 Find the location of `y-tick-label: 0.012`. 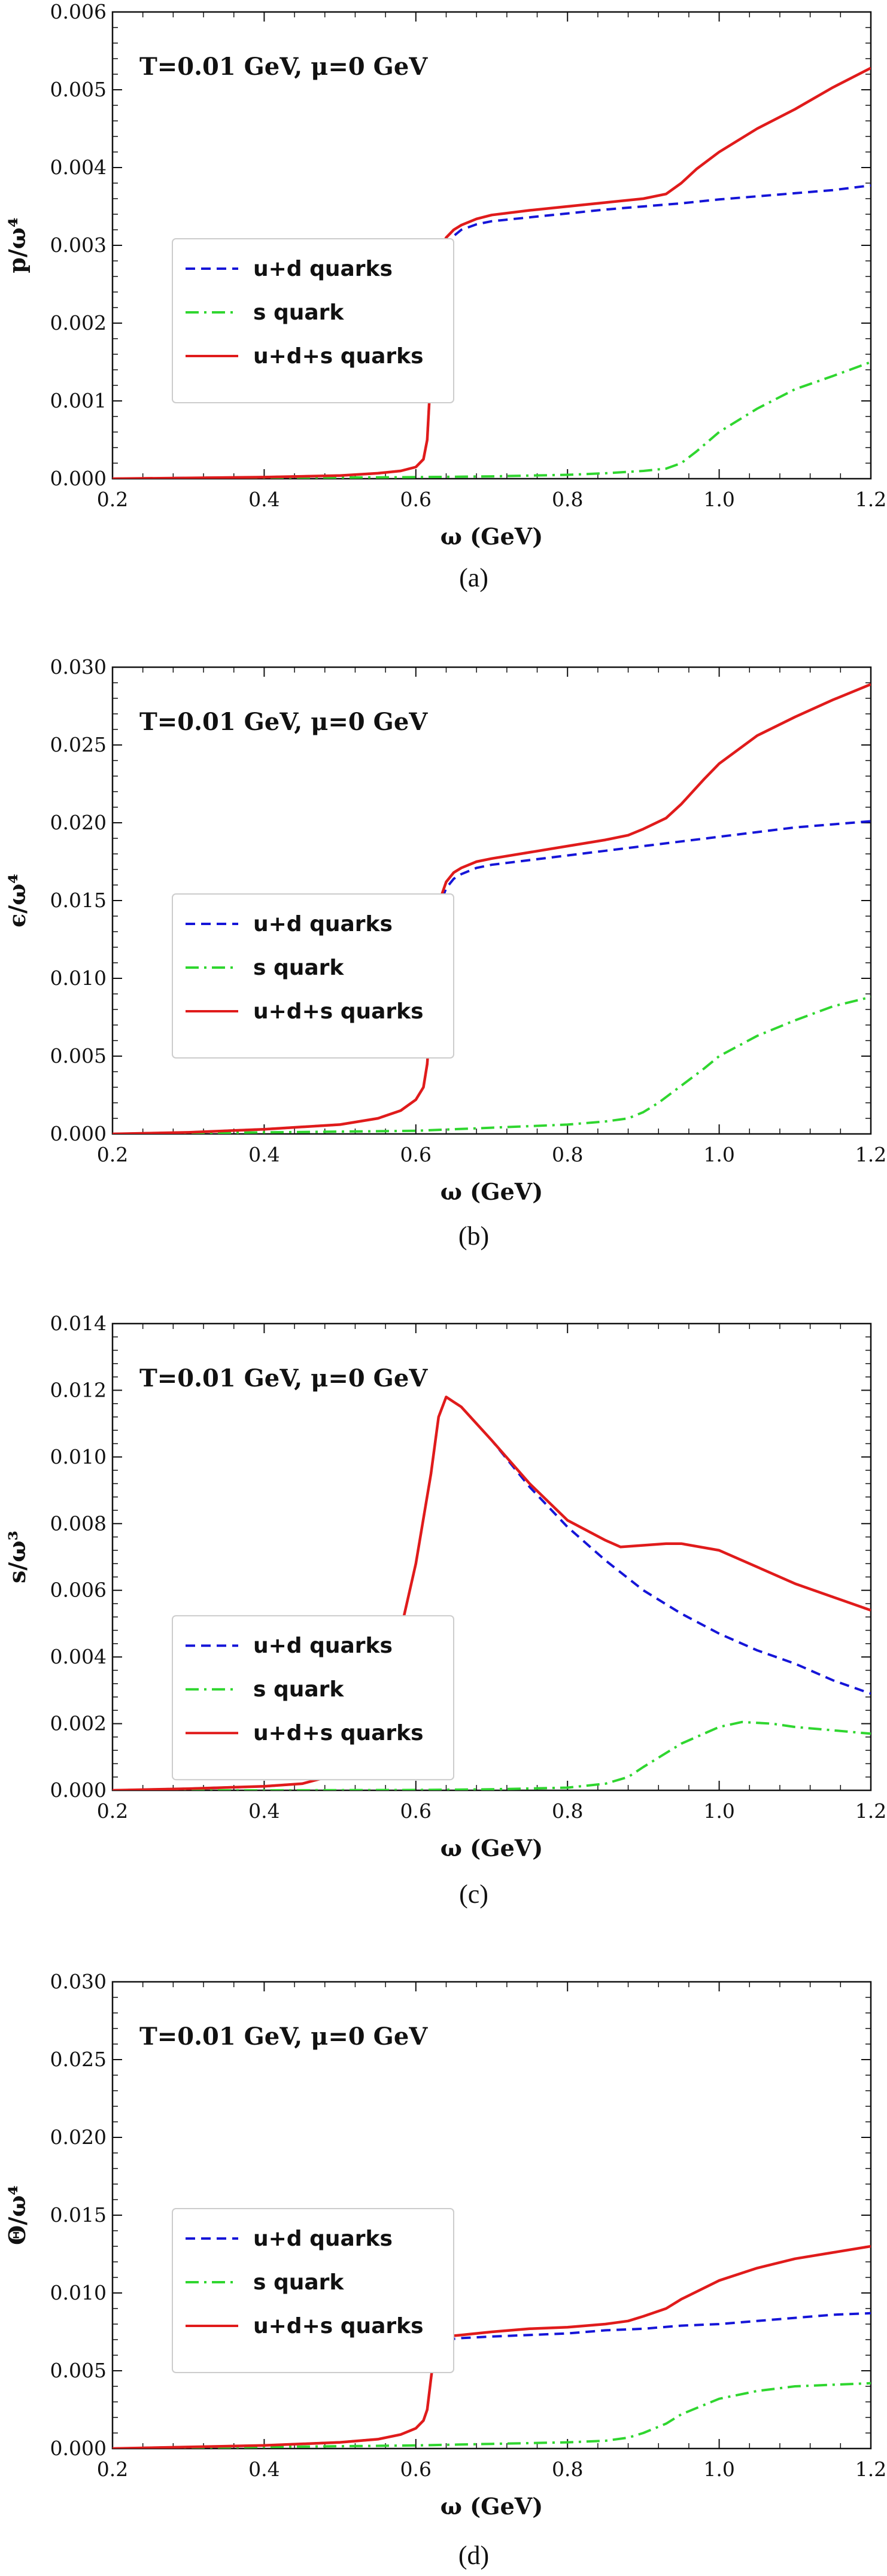

y-tick-label: 0.012 is located at coordinates (78, 1389).